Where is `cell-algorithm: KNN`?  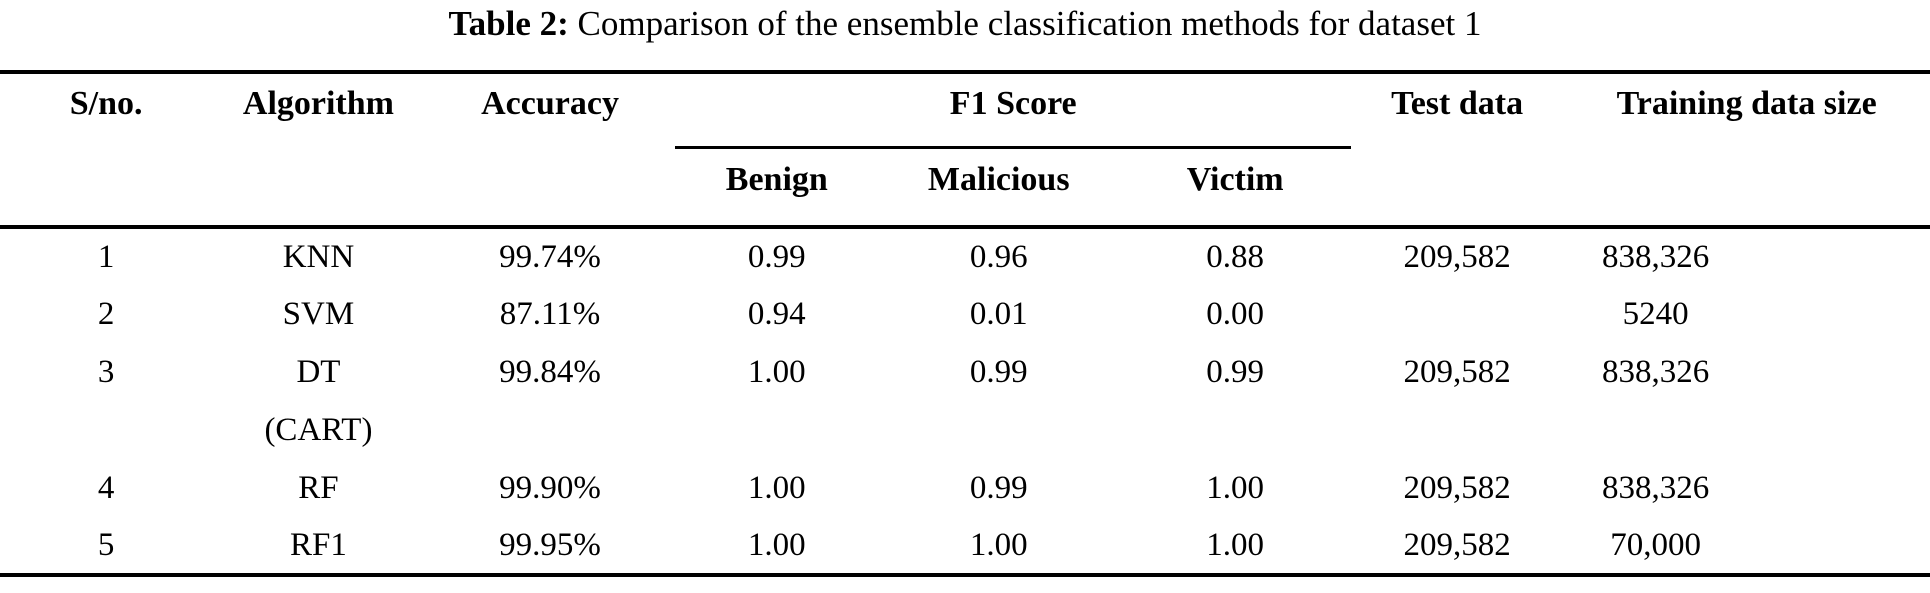
cell-algorithm: KNN is located at coordinates (318, 256).